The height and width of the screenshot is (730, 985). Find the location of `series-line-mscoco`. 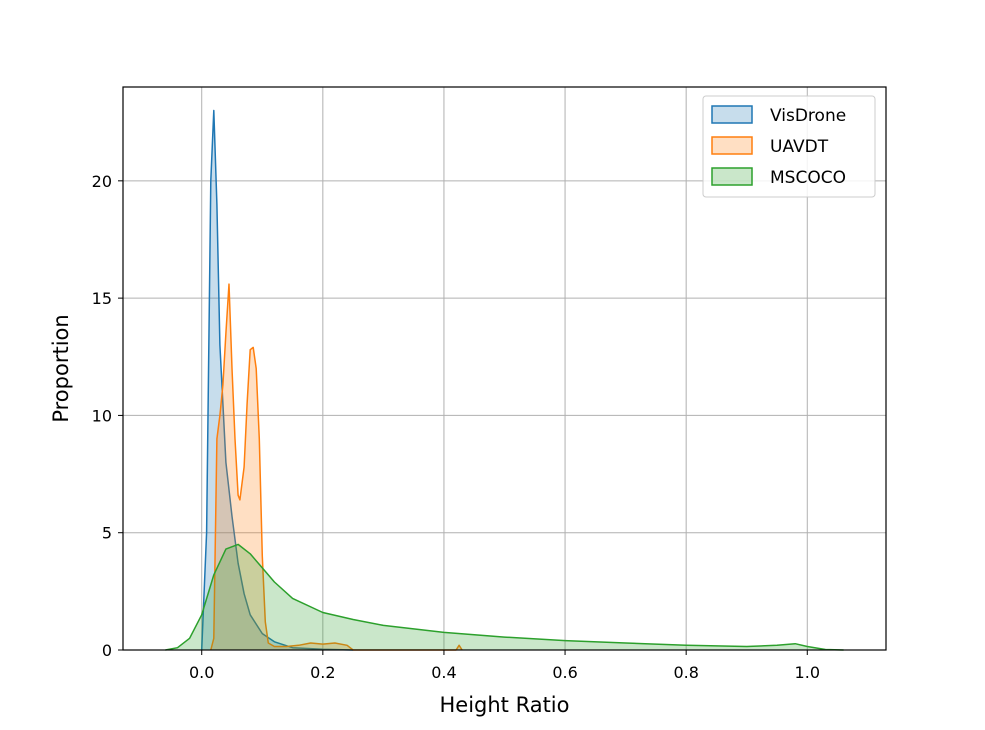

series-line-mscoco is located at coordinates (504, 597).